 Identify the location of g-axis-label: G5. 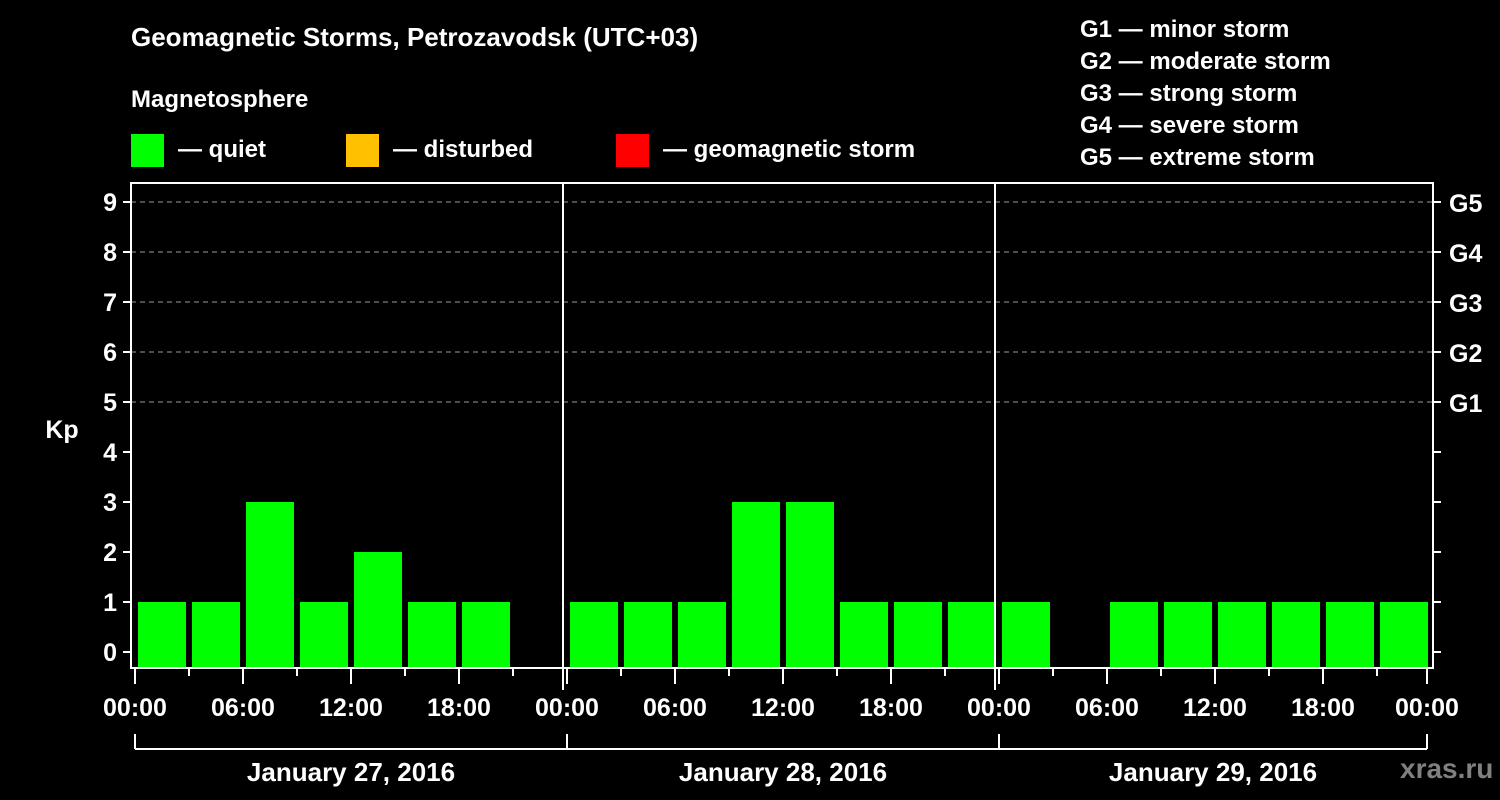
(1465, 204).